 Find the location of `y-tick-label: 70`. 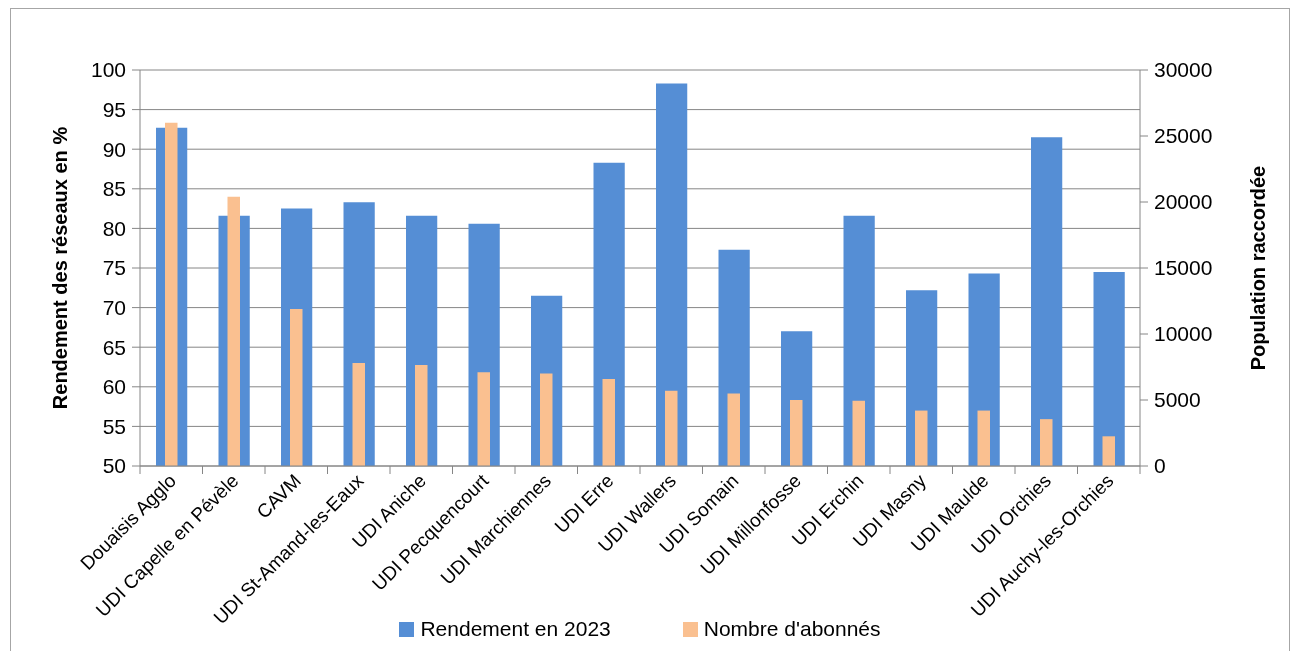

y-tick-label: 70 is located at coordinates (114, 308).